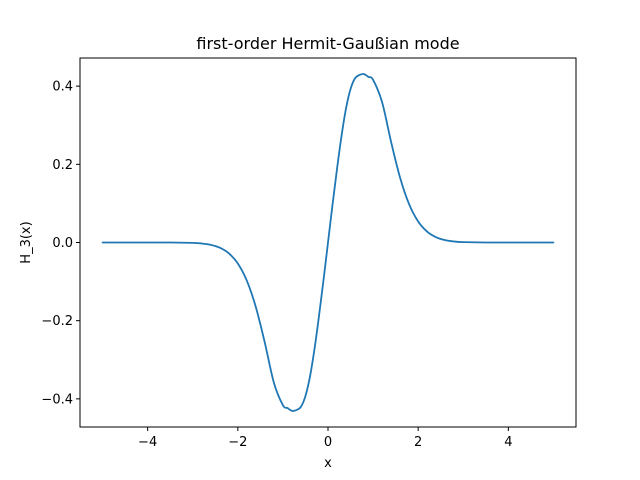 The image size is (640, 480). I want to click on y-tick-label: 0.0, so click(62, 243).